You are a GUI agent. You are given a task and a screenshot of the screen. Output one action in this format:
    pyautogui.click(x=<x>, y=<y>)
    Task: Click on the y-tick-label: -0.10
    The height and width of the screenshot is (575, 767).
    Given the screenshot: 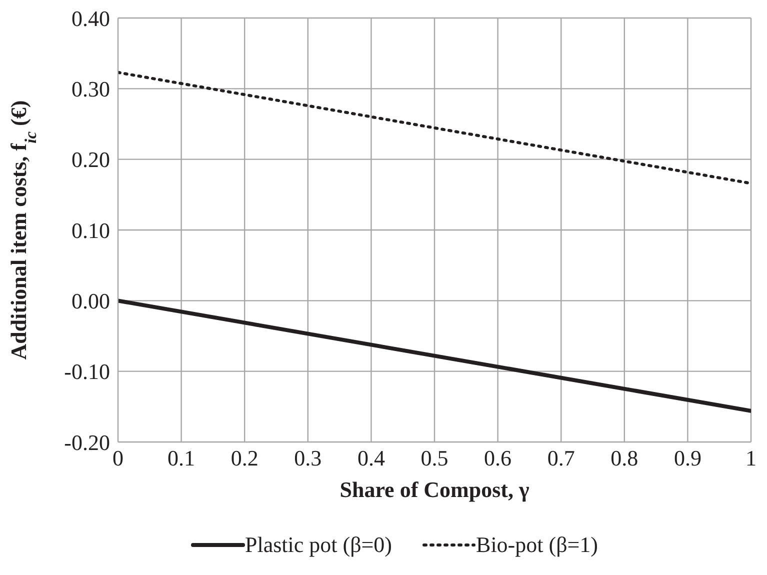 What is the action you would take?
    pyautogui.click(x=87, y=371)
    